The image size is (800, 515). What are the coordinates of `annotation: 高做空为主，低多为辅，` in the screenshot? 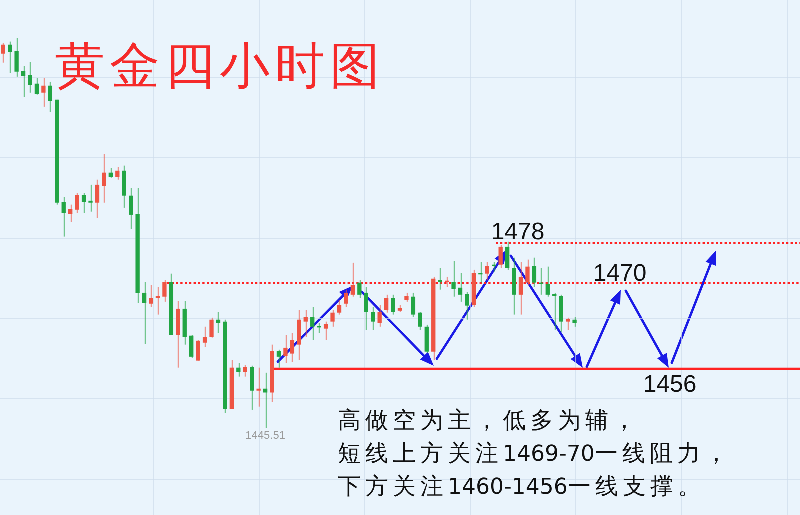 It's located at (489, 421).